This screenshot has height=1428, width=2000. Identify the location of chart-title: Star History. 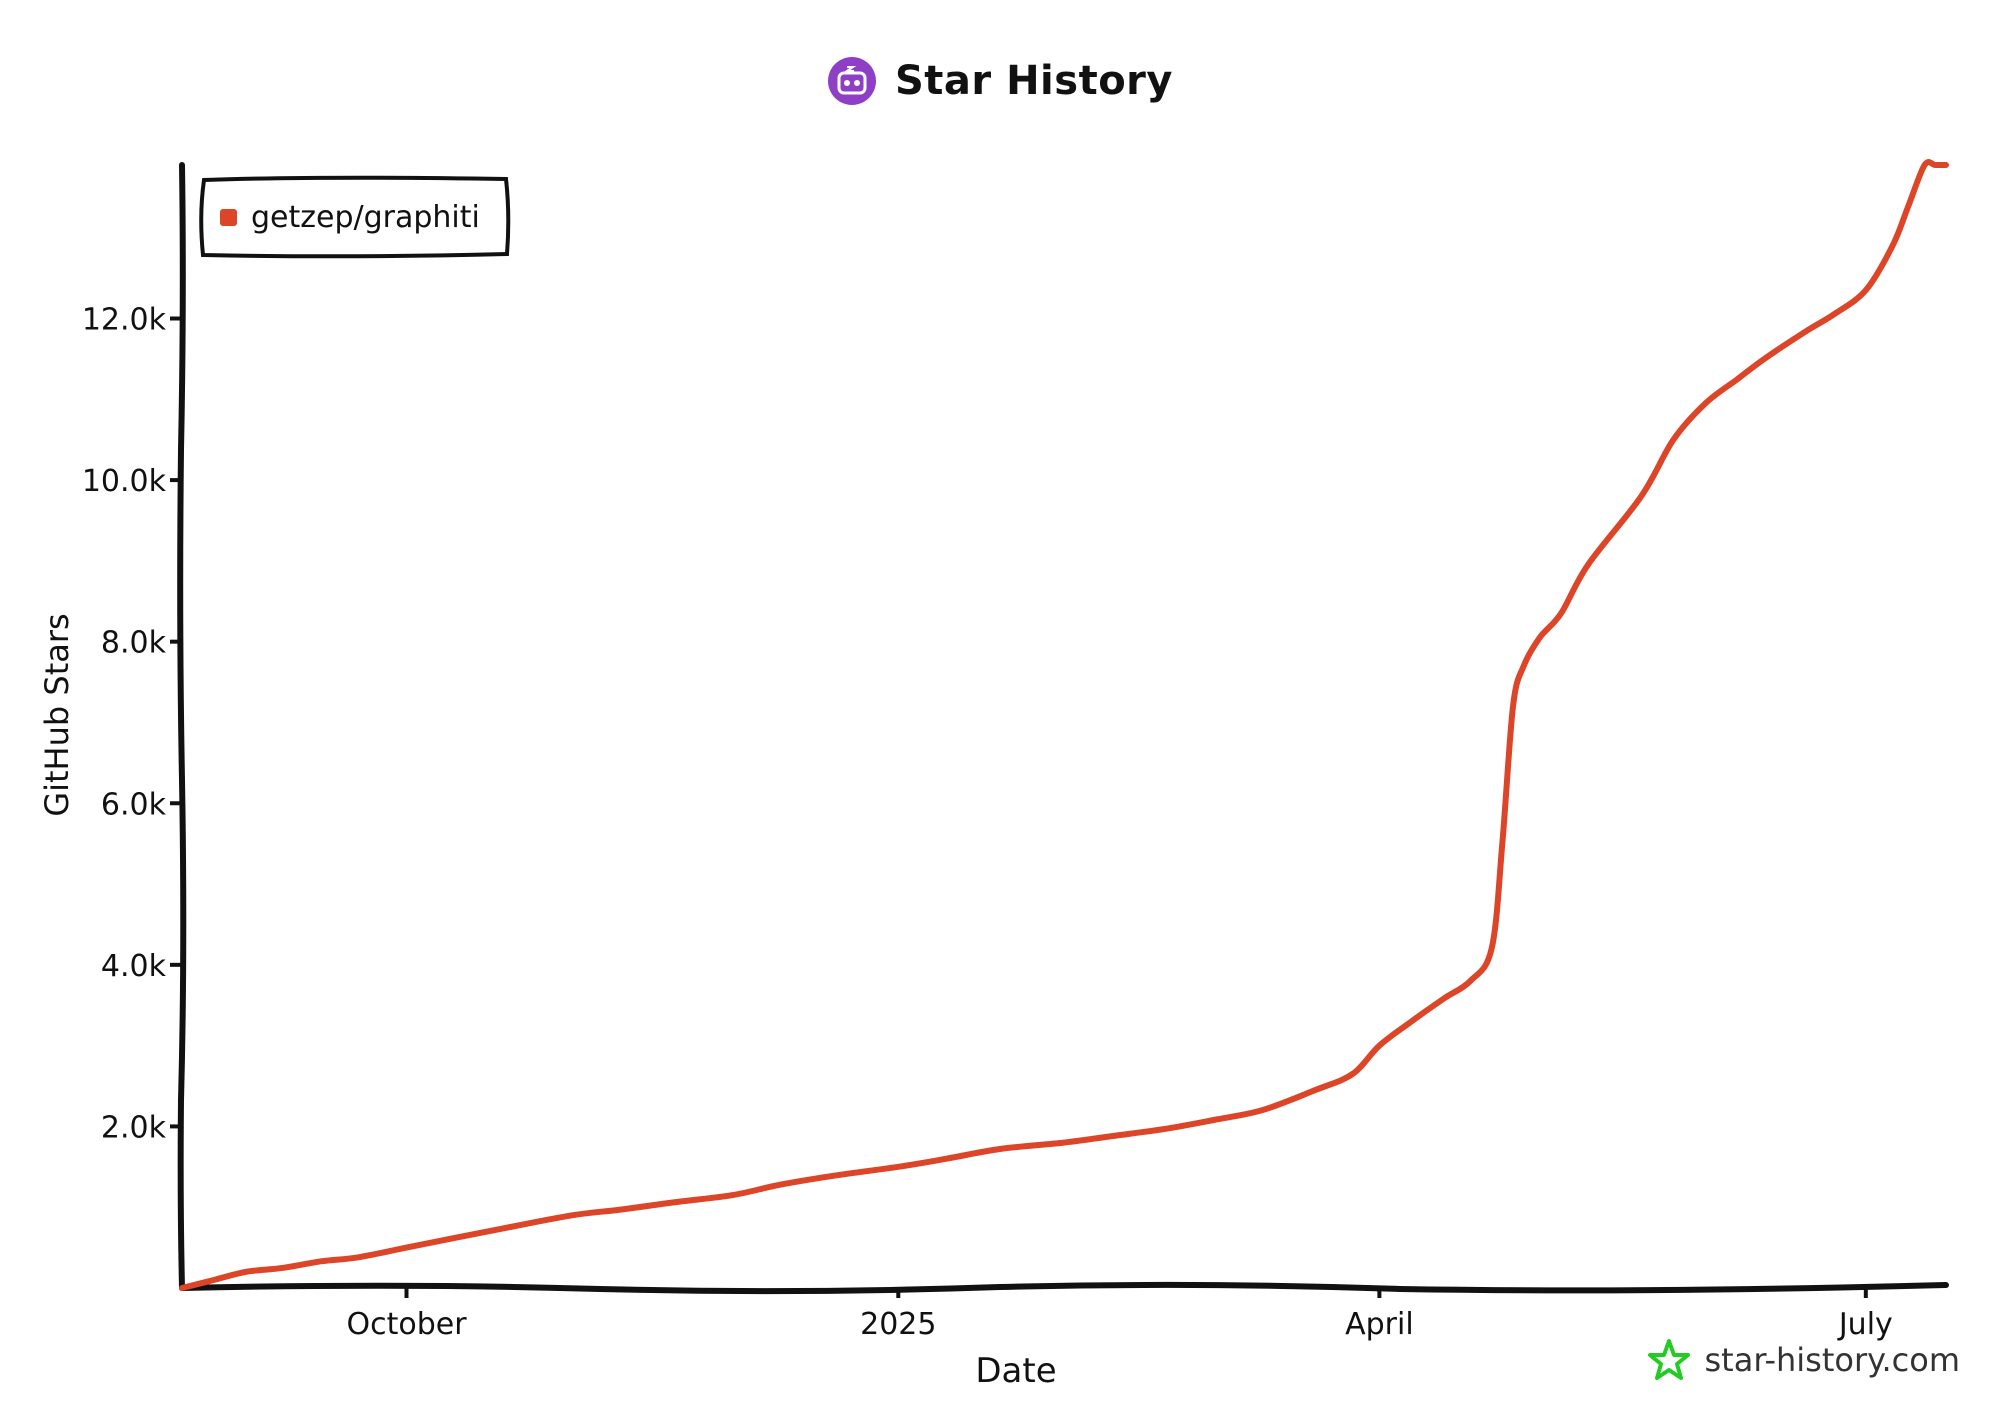
(1034, 81).